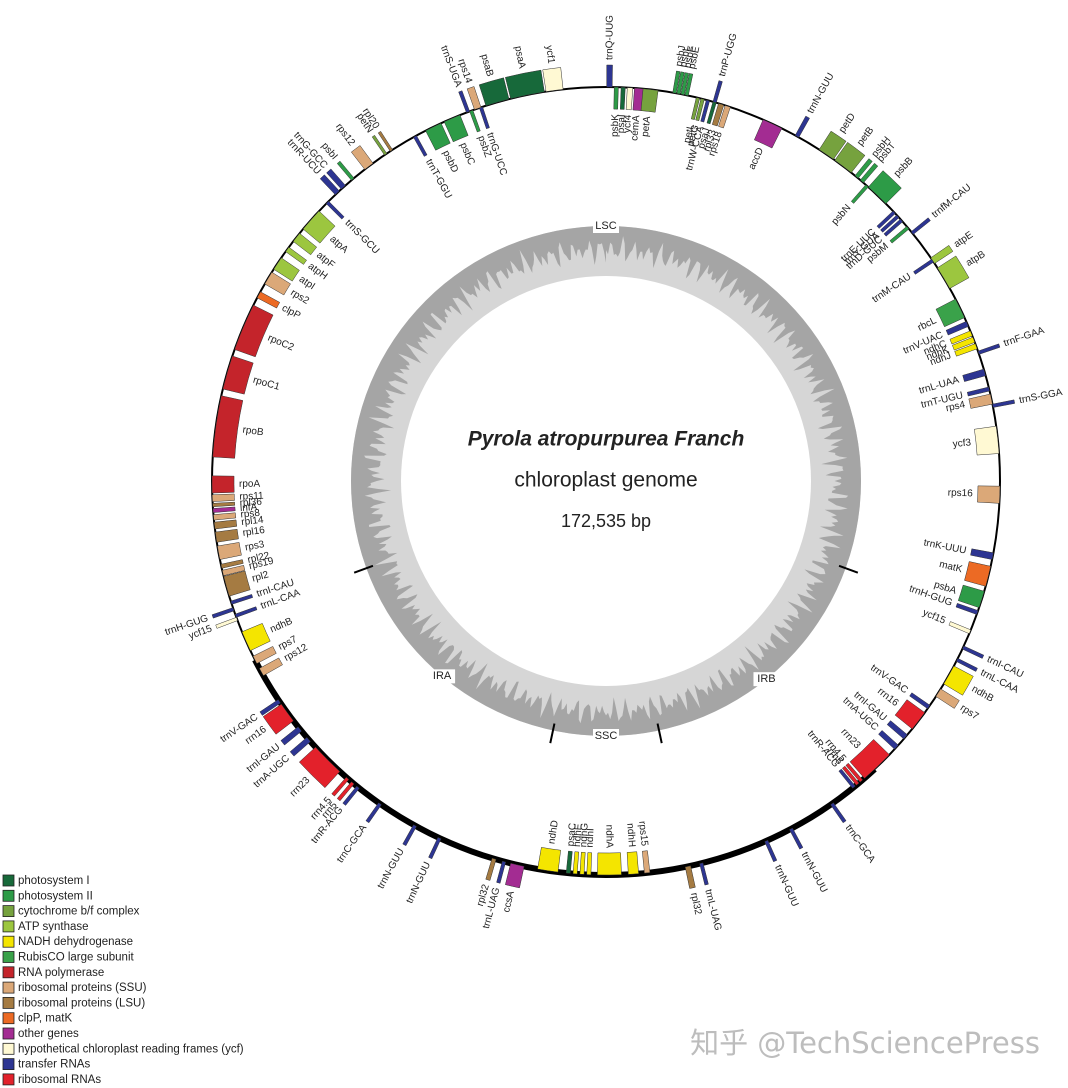 The height and width of the screenshot is (1088, 1068). Describe the element at coordinates (54, 1065) in the screenshot. I see `legend-label: transfer RNAs` at that location.